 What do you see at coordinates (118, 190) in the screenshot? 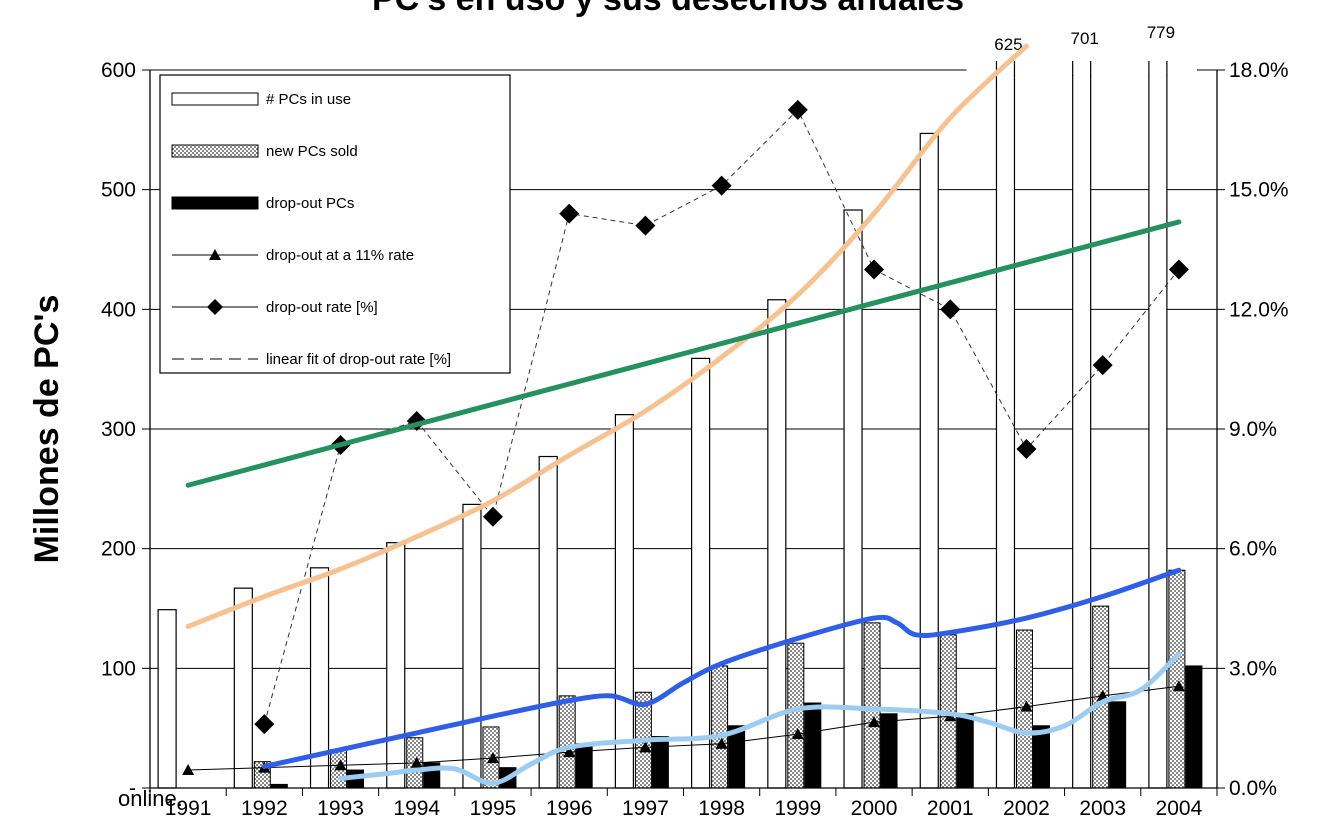
I see `y-tick-label: 500` at bounding box center [118, 190].